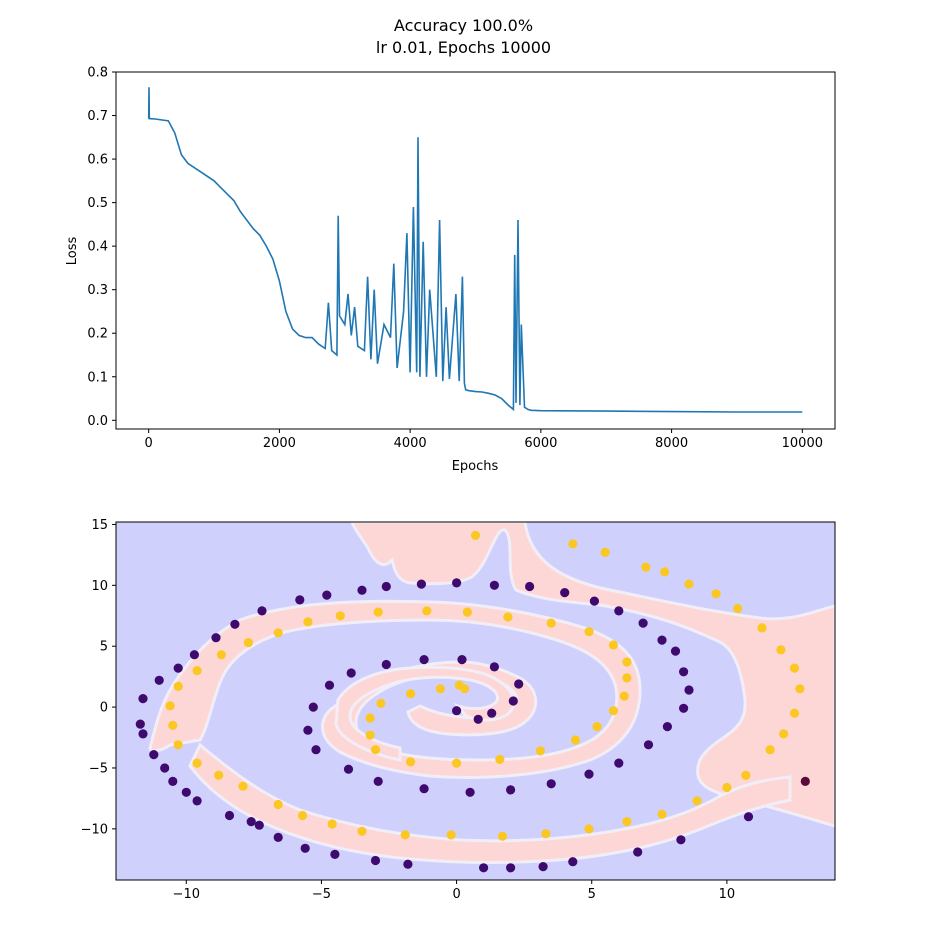 This screenshot has height=947, width=927. What do you see at coordinates (563, 654) in the screenshot?
I see `region-class-0-top-pocket` at bounding box center [563, 654].